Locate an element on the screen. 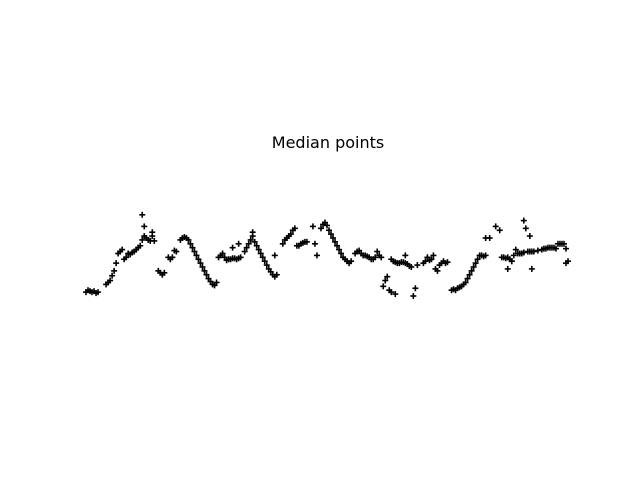  chart-title: Median points is located at coordinates (328, 142).